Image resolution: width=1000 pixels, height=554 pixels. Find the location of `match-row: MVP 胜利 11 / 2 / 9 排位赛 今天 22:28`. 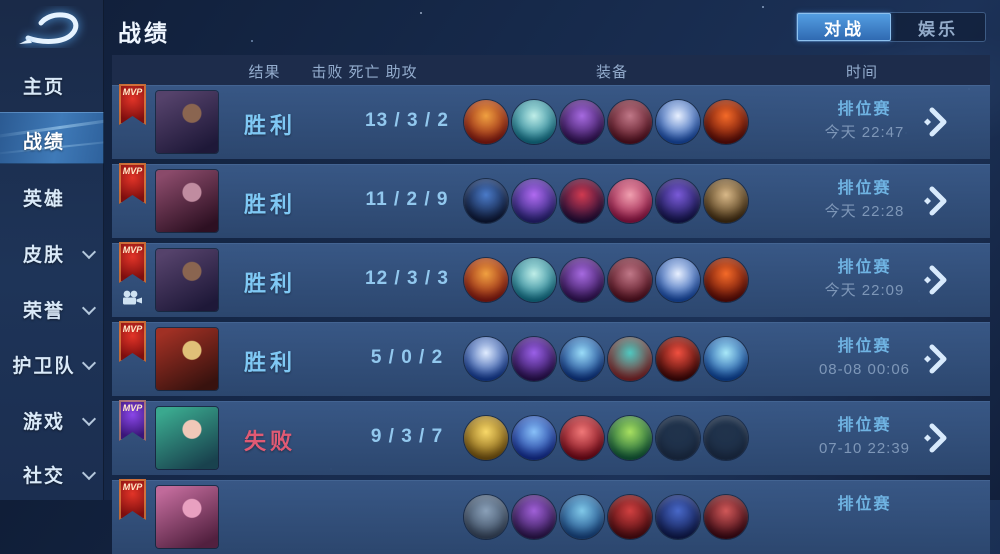

match-row: MVP 胜利 11 / 2 / 9 排位赛 今天 22:28 is located at coordinates (551, 200).